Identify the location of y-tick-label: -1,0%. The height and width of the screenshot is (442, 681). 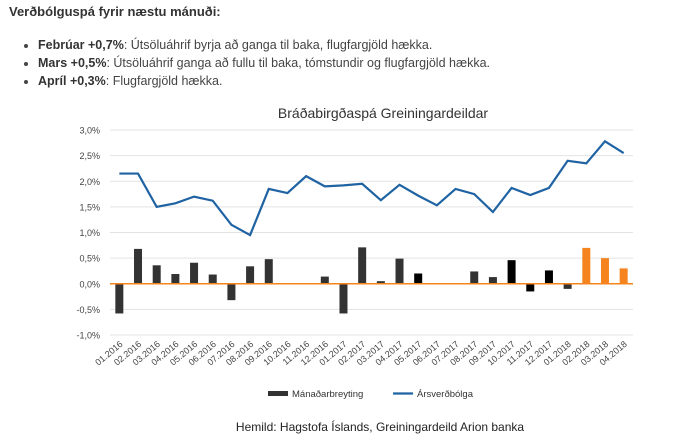
(88, 336).